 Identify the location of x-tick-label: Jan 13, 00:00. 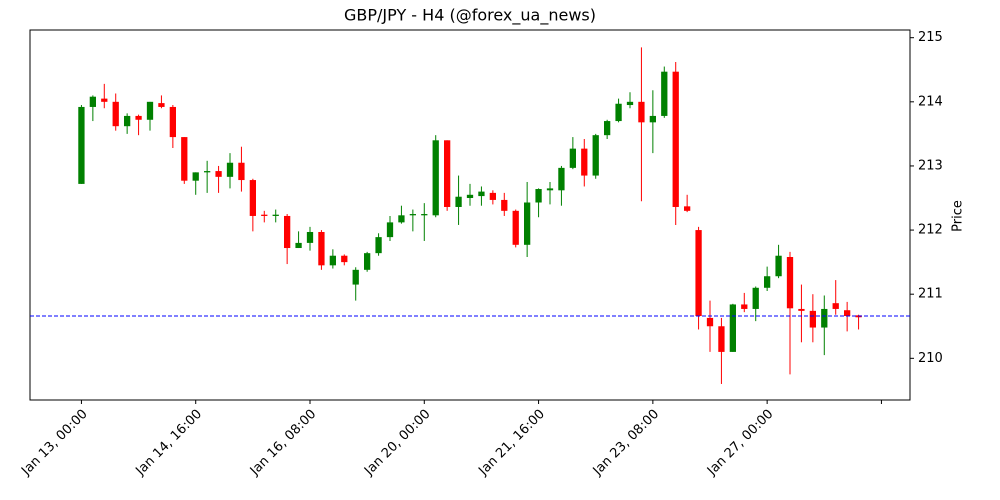
(54, 443).